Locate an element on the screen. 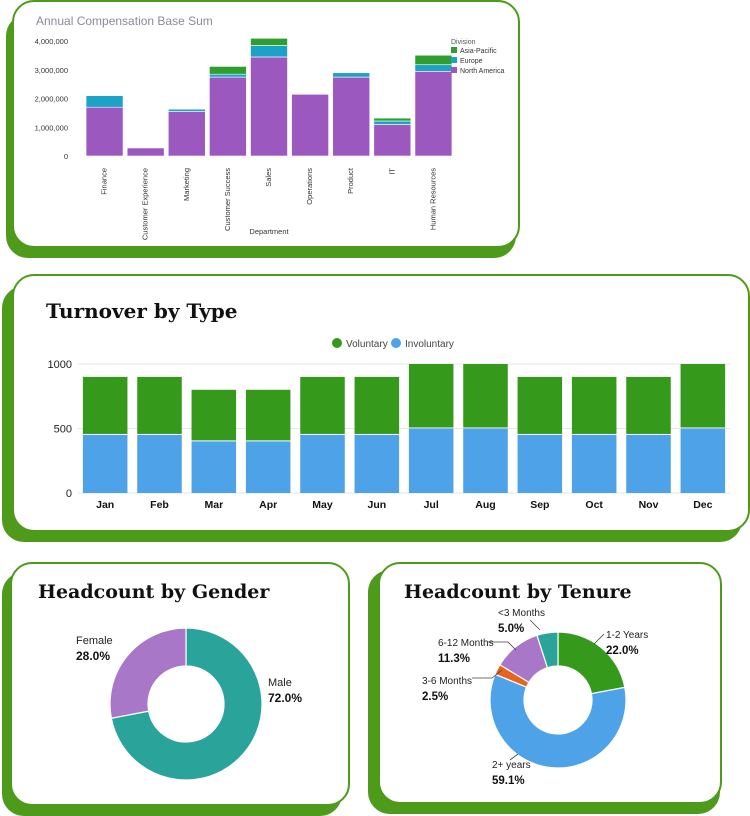  bar-europe-it is located at coordinates (392, 122).